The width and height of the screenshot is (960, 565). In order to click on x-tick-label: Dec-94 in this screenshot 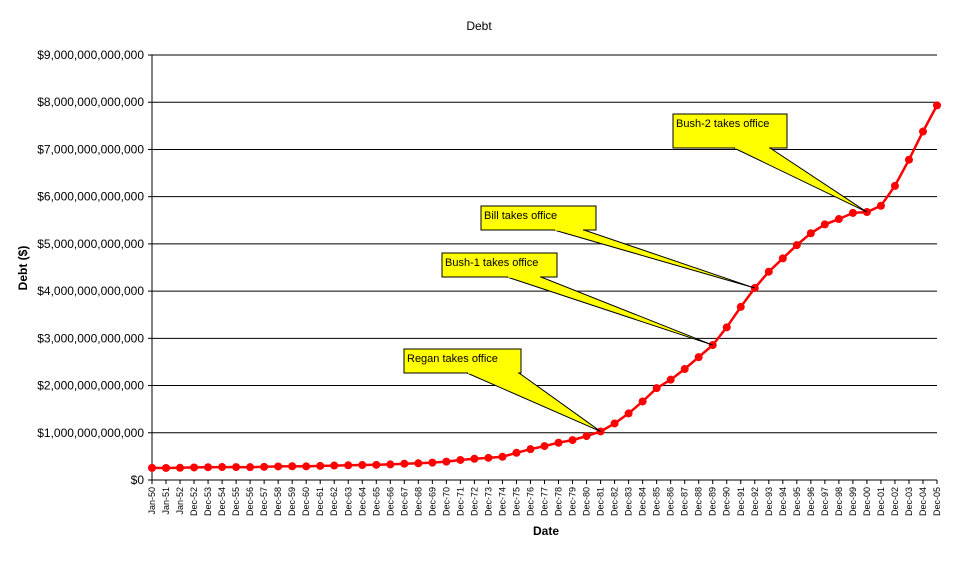, I will do `click(783, 501)`.